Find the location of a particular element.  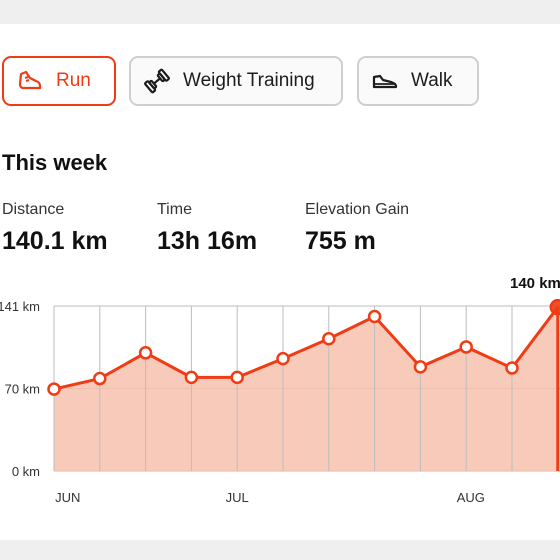

activity-tabs: Run Weight Training Walk is located at coordinates (280, 82).